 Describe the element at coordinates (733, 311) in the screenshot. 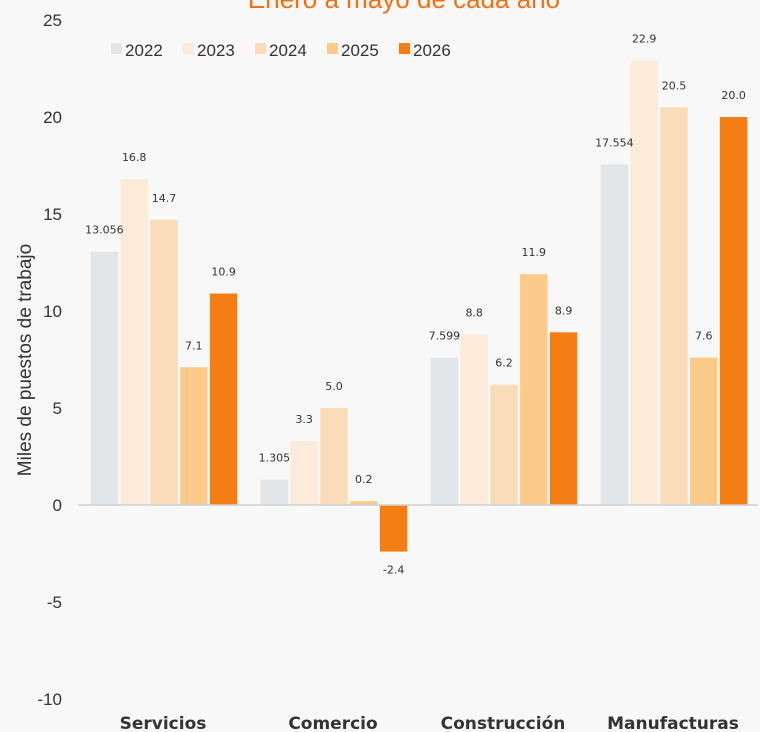

I see `bar-2026-manufacturas` at that location.